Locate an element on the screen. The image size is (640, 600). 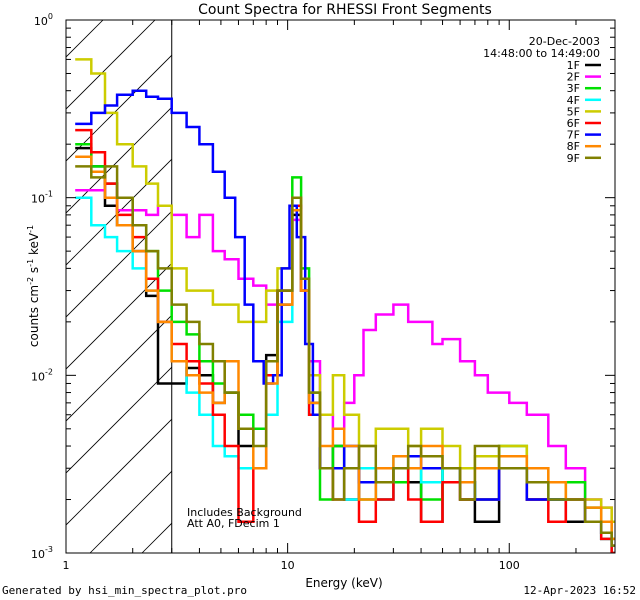
date-label: 20-Dec-2003 is located at coordinates (564, 41).